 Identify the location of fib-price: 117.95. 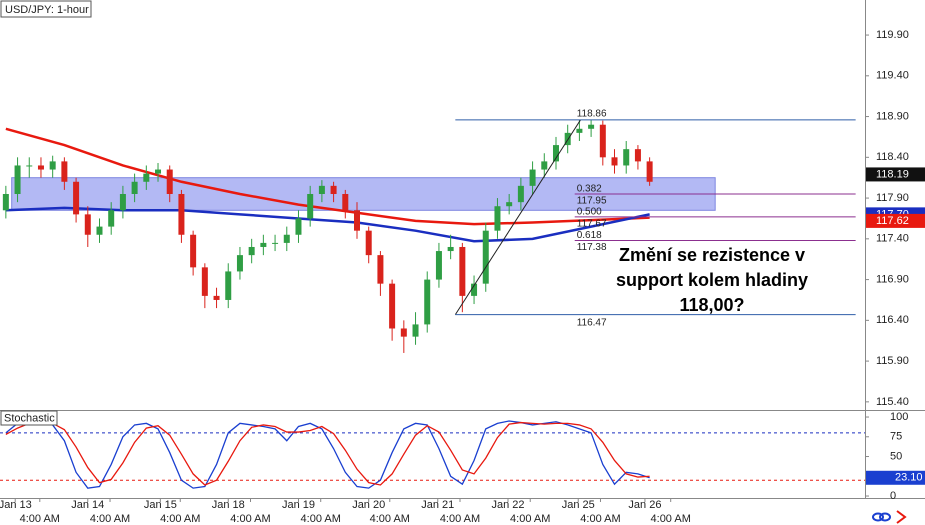
(592, 201).